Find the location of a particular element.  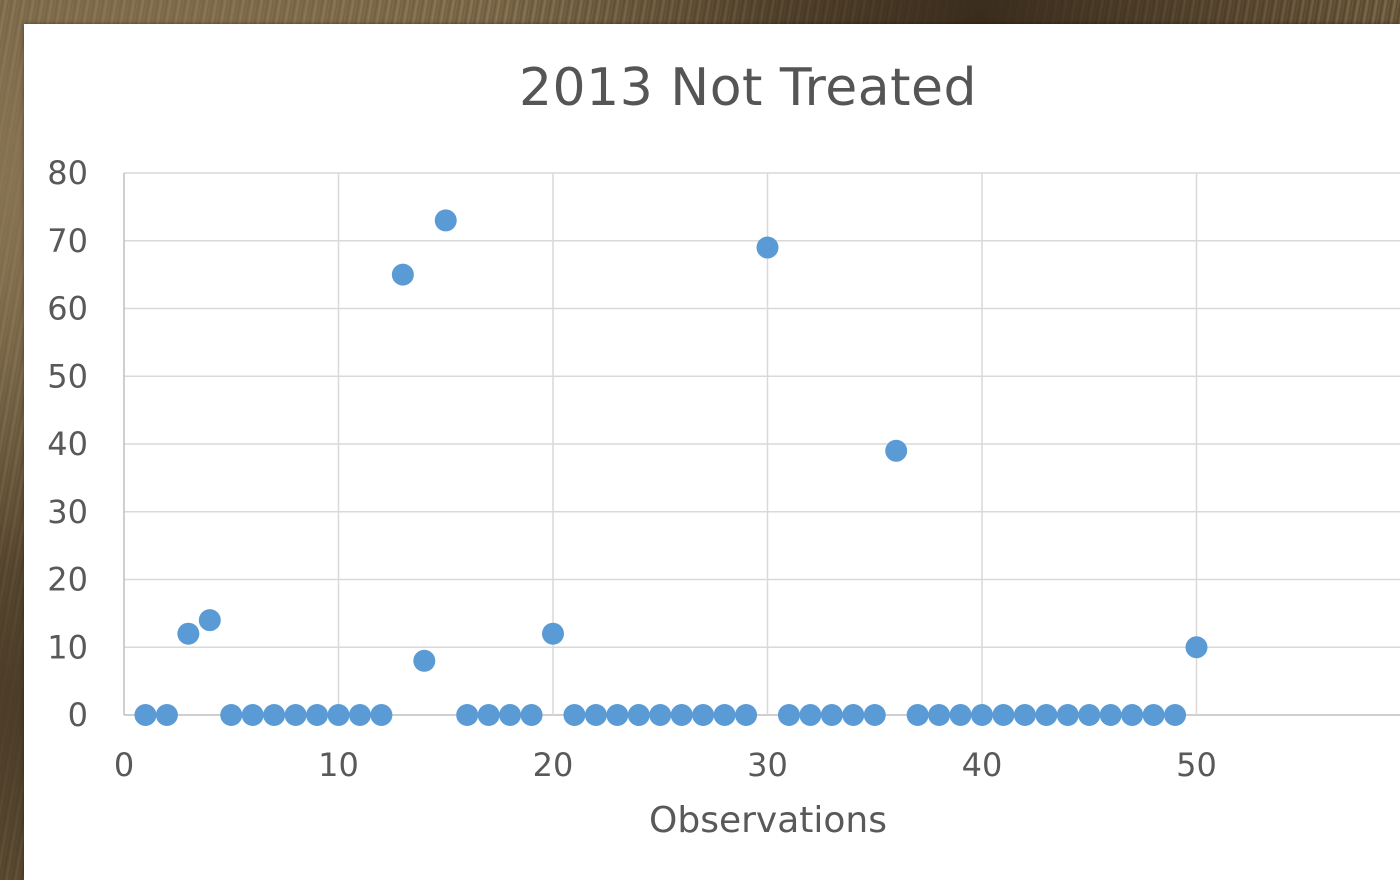

chart-title: 2013 Not Treated is located at coordinates (748, 88).